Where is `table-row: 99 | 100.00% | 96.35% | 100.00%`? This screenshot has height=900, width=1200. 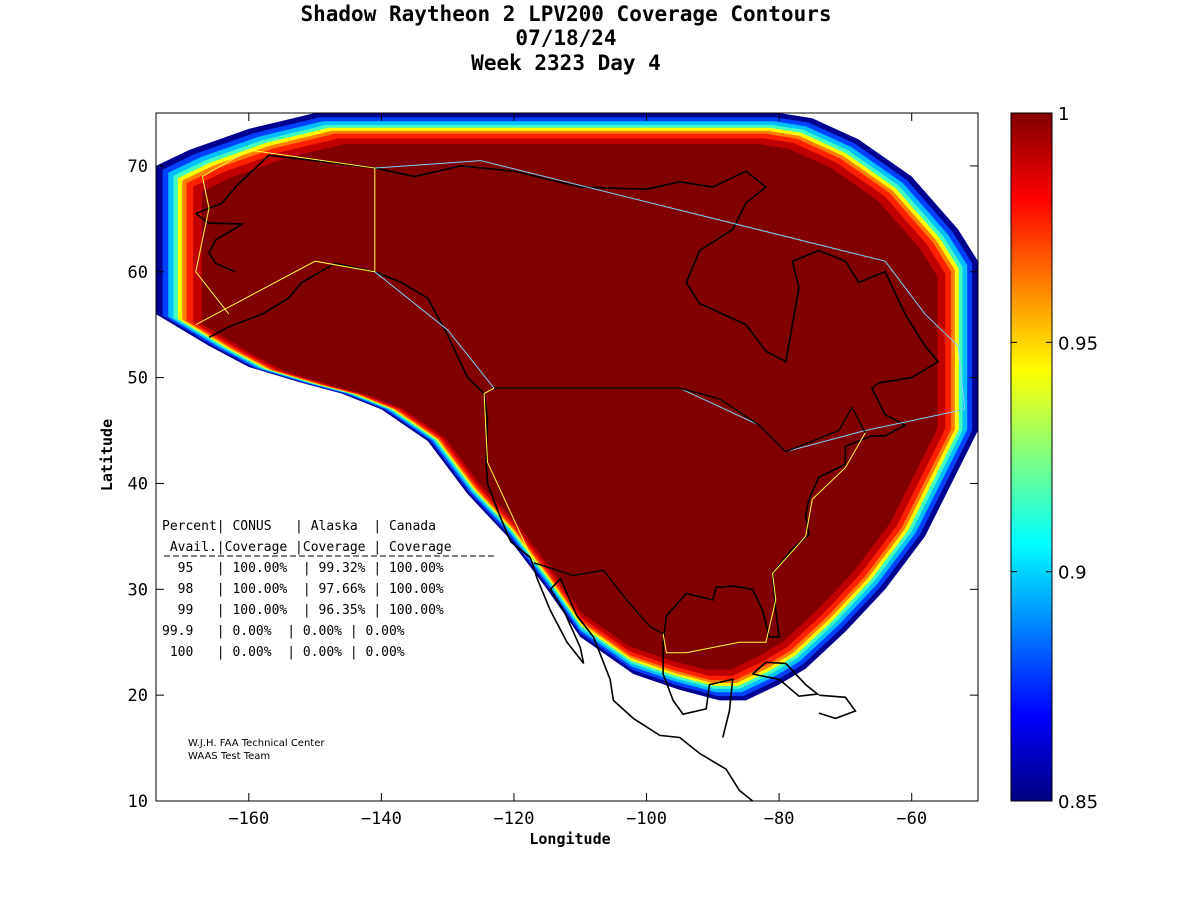 table-row: 99 | 100.00% | 96.35% | 100.00% is located at coordinates (303, 610).